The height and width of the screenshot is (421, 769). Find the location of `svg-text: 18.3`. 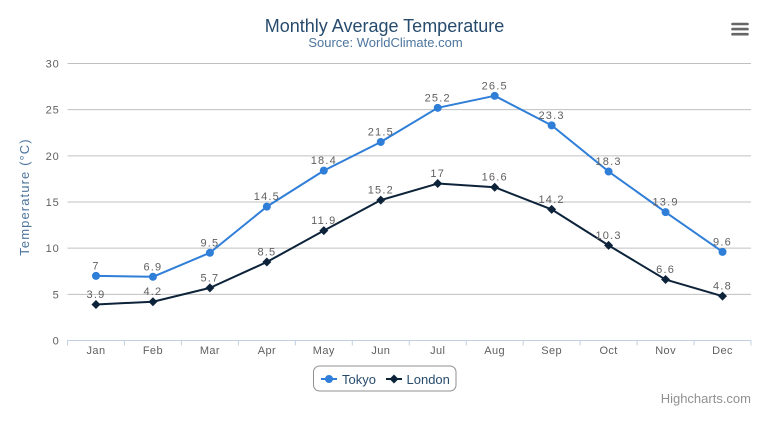

svg-text: 18.3 is located at coordinates (608, 162).